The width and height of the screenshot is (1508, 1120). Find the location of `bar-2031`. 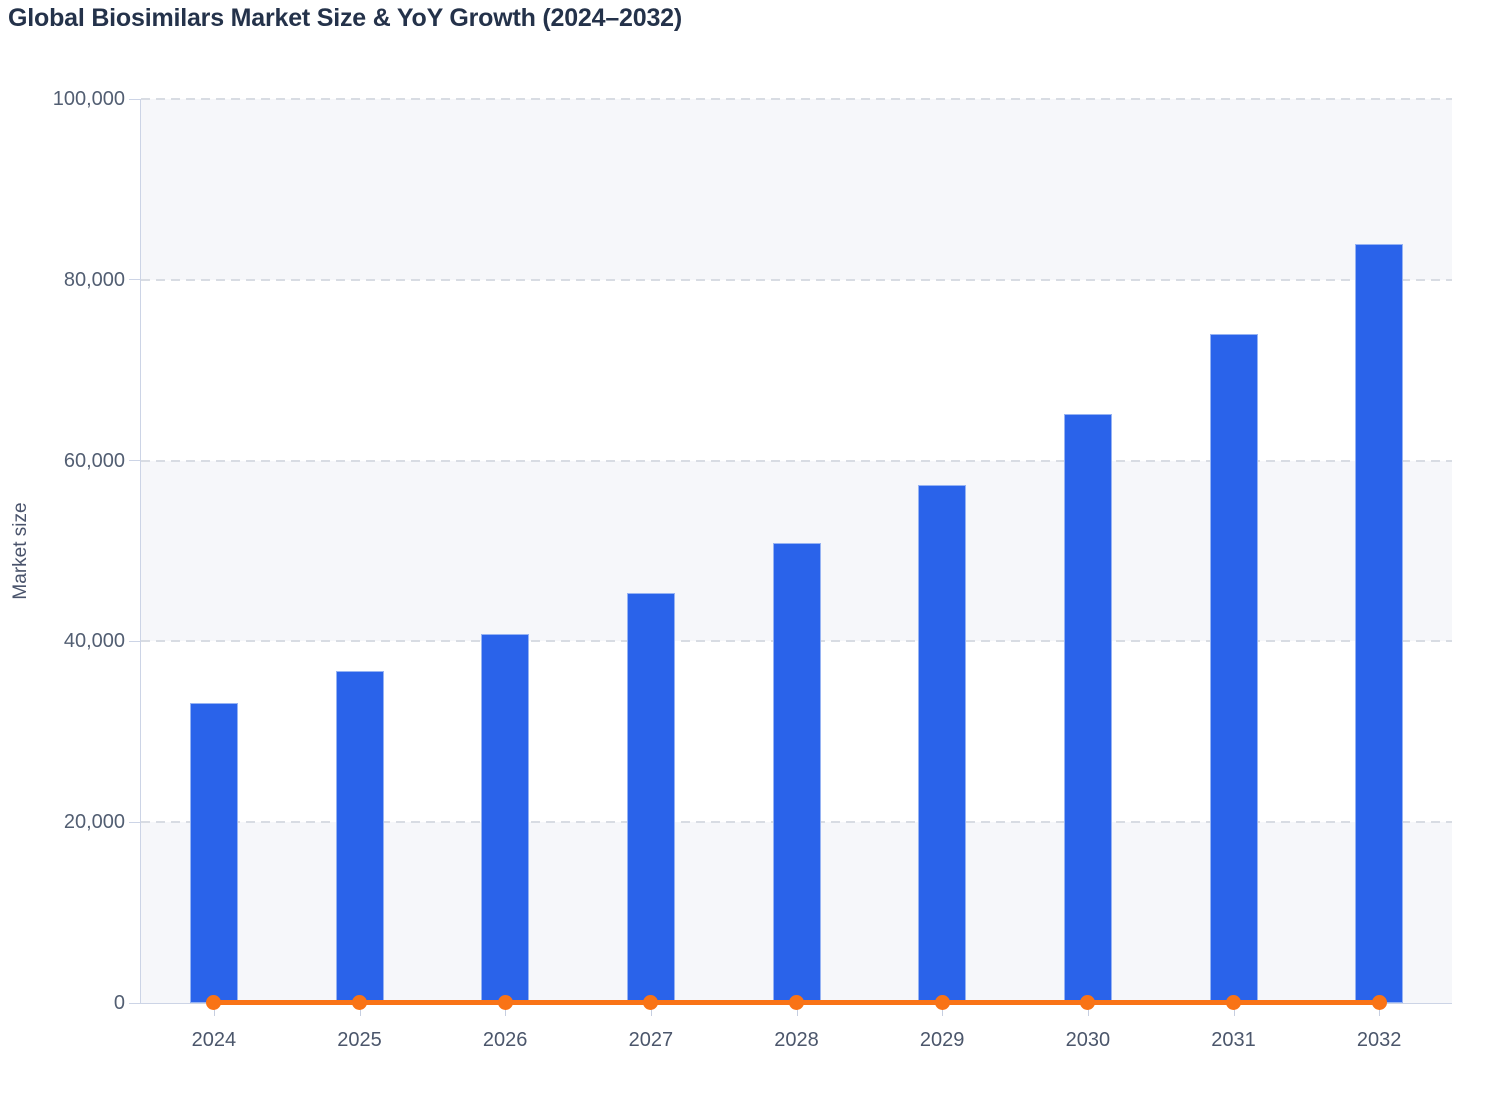

bar-2031 is located at coordinates (1233, 668).